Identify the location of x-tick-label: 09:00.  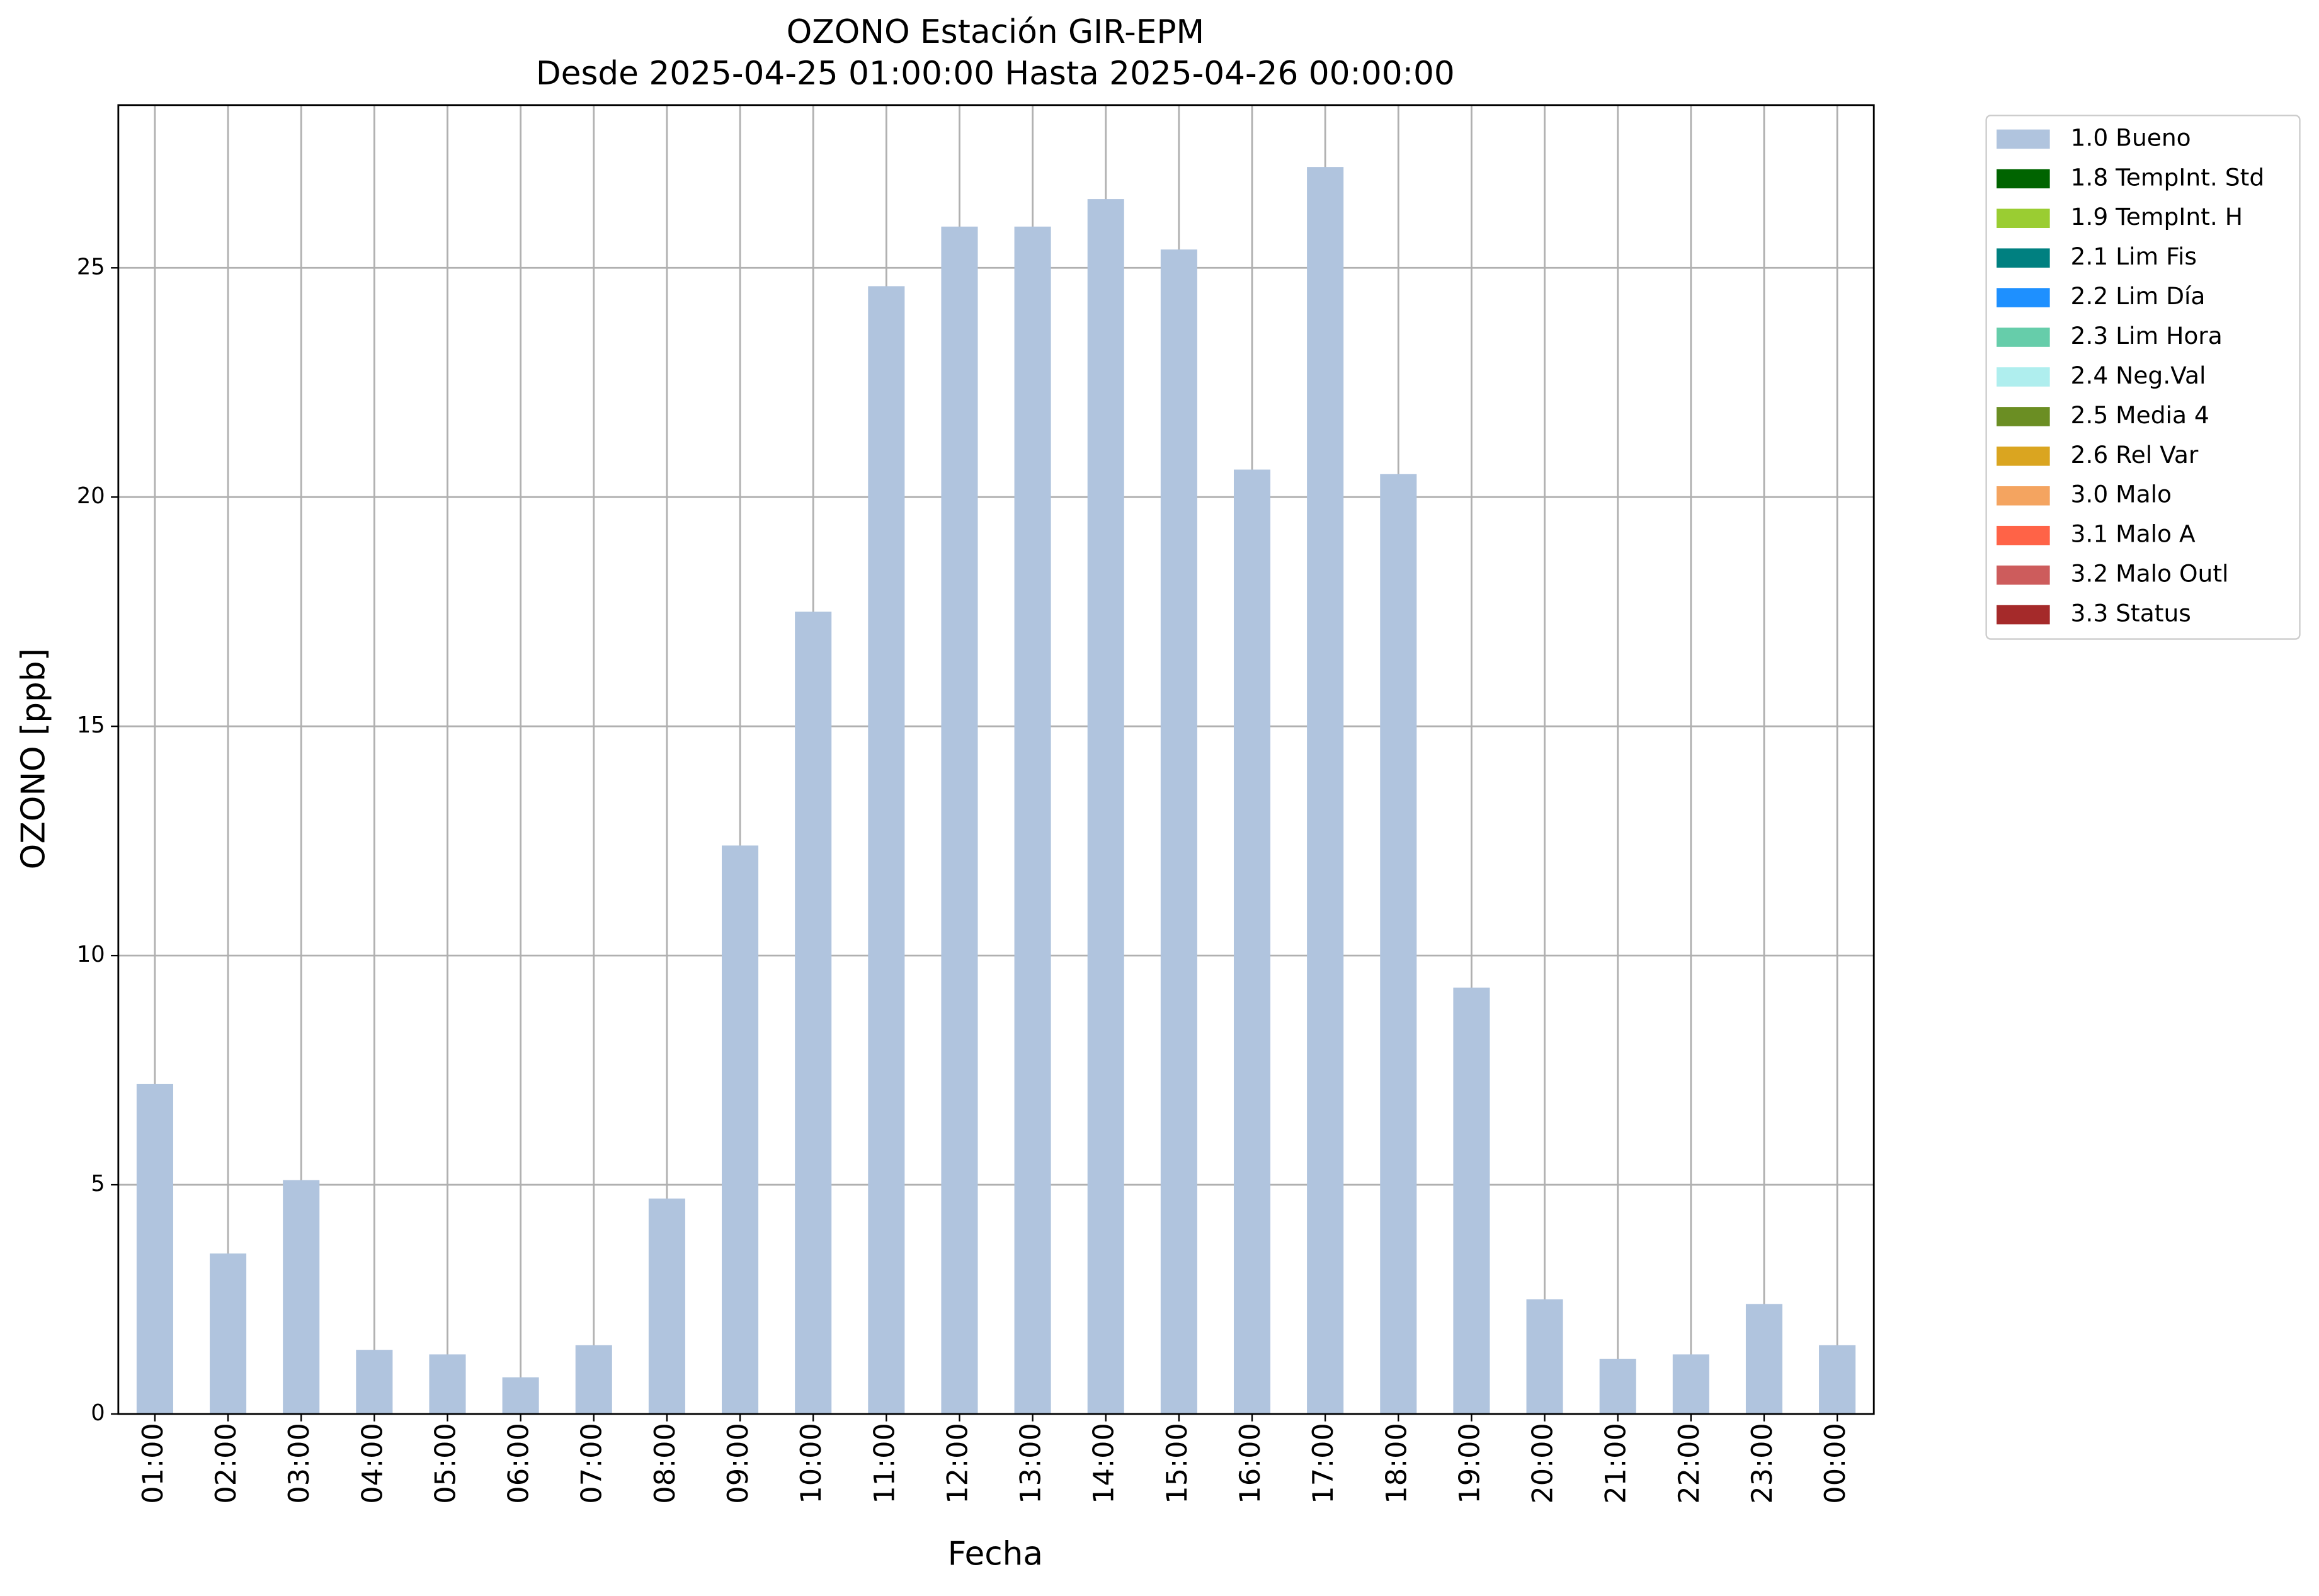
(738, 1463).